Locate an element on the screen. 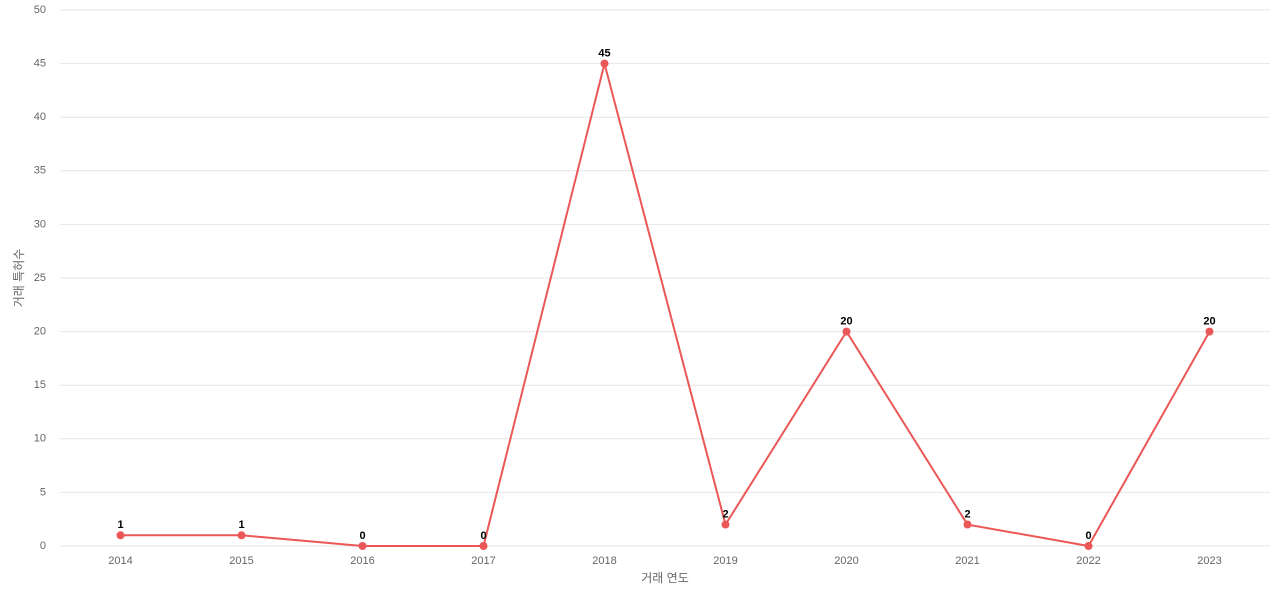  x-tick-label: 2022 is located at coordinates (1088, 561).